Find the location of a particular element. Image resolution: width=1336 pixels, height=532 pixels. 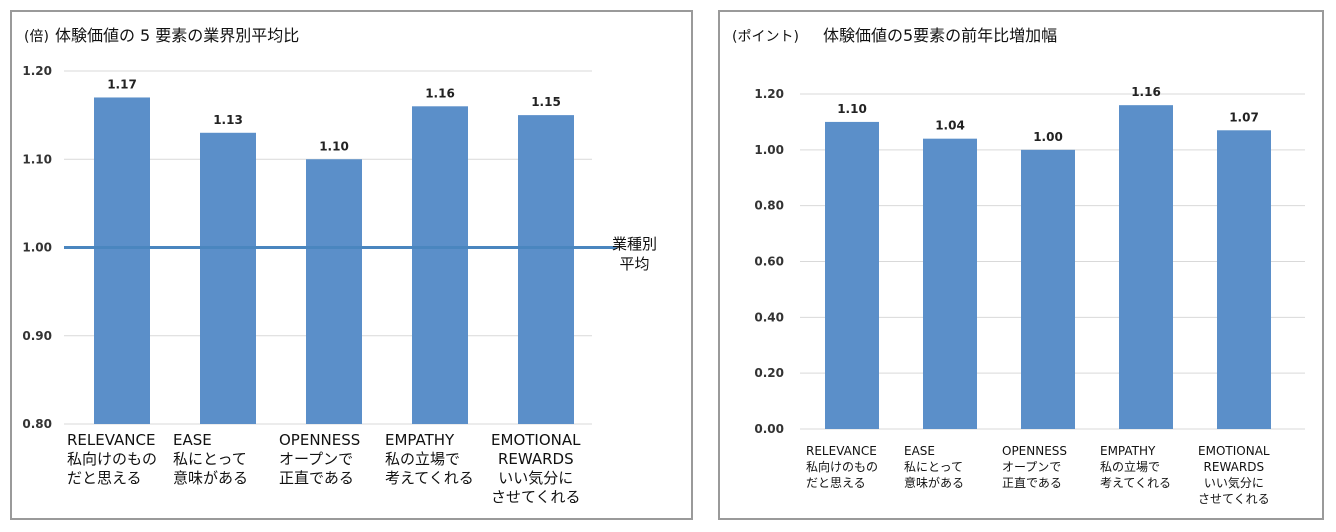

data-label: 1.15 is located at coordinates (546, 102).